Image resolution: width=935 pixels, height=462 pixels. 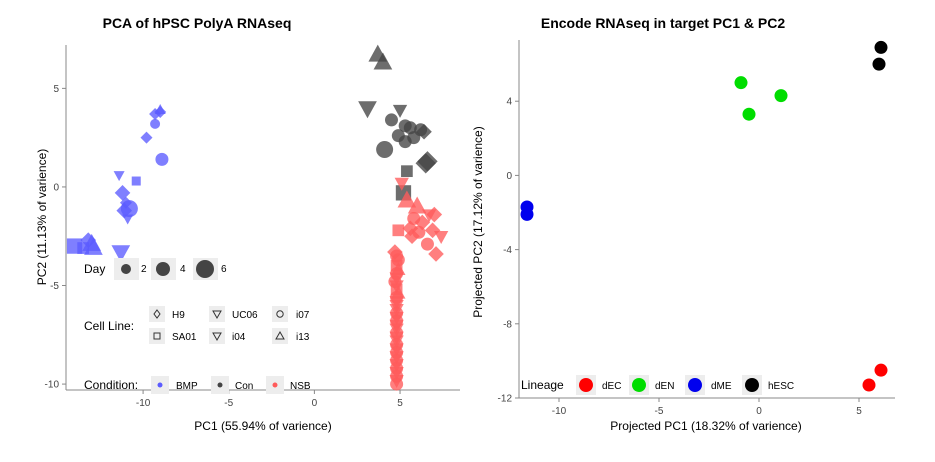 What do you see at coordinates (752, 385) in the screenshot?
I see `legend-hesc-symbol` at bounding box center [752, 385].